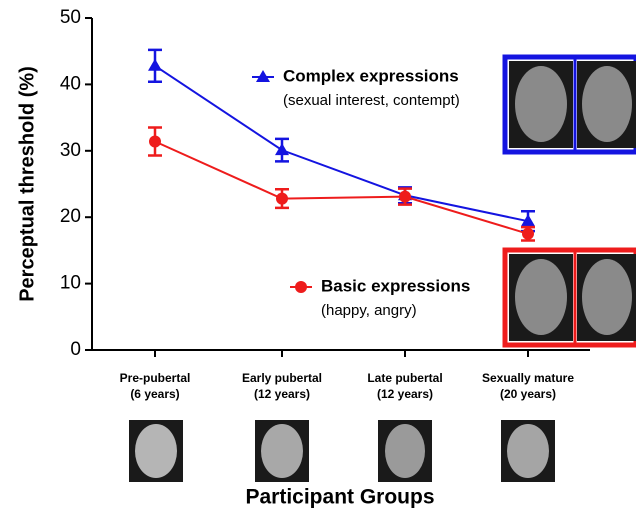  I want to click on participant-faces, so click(342, 451).